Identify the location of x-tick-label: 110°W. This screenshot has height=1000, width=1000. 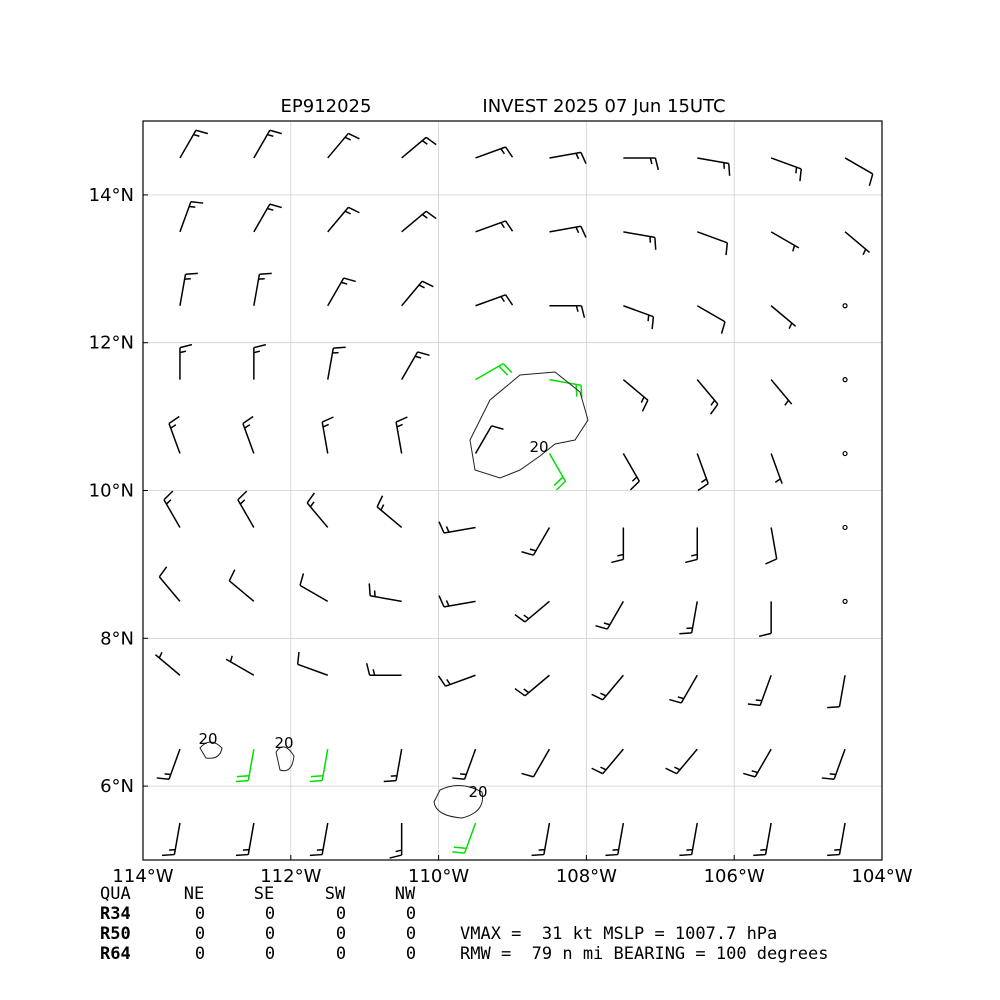
(438, 876).